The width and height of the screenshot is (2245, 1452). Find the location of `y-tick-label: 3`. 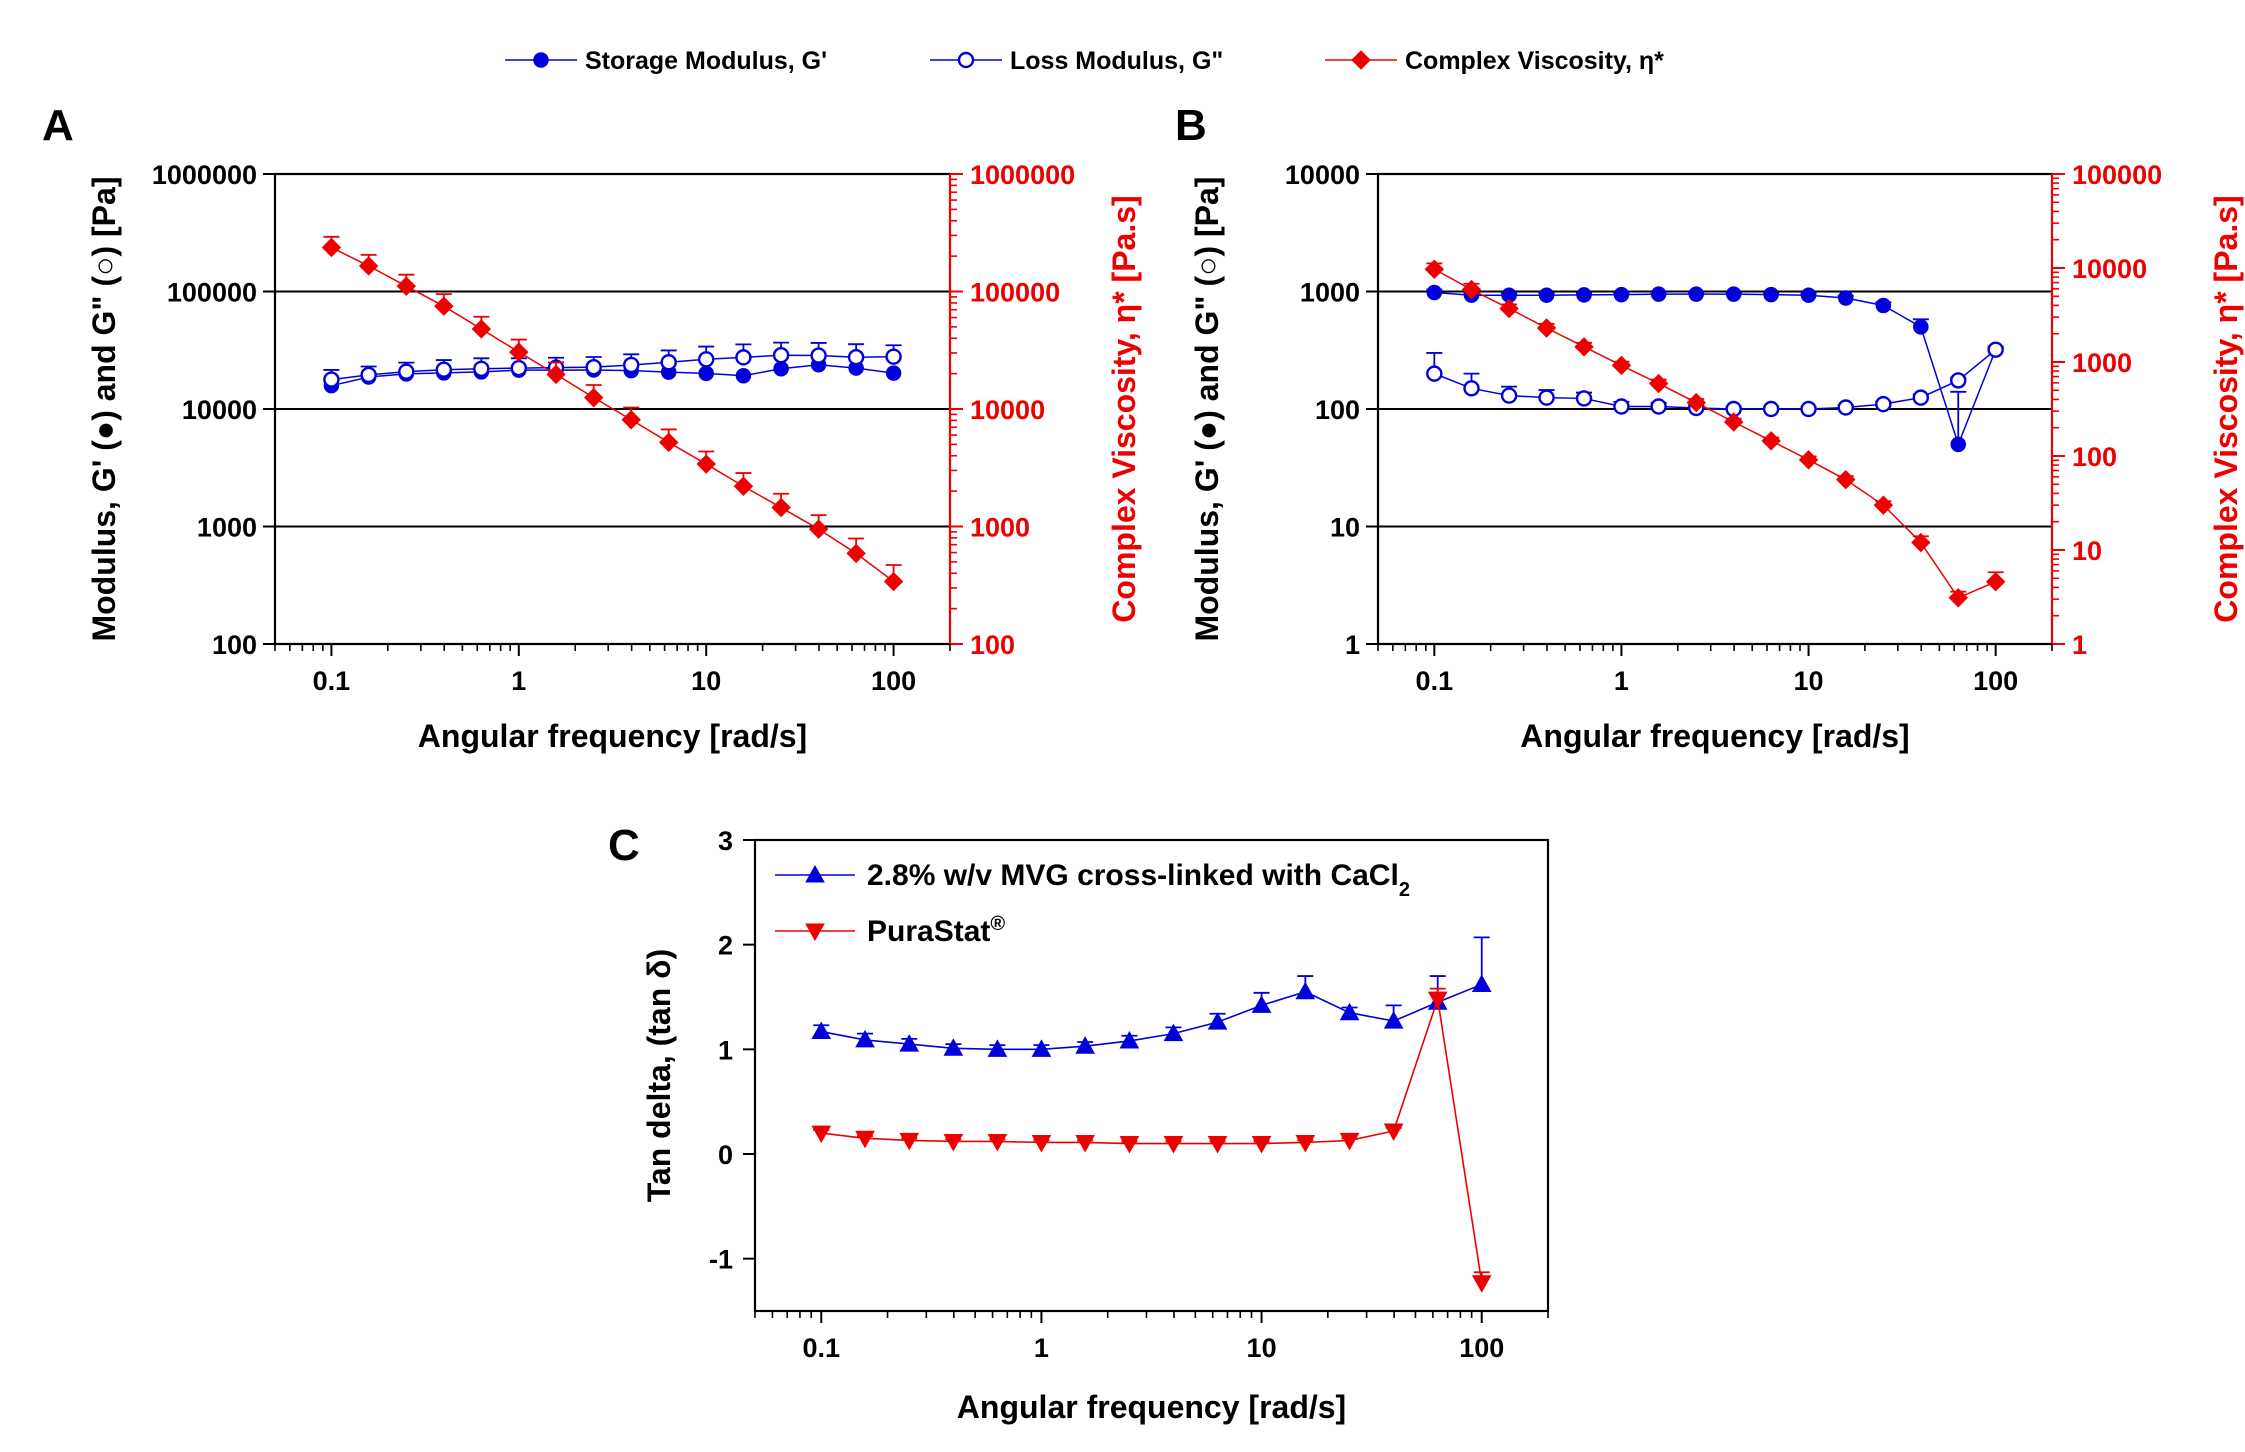

y-tick-label: 3 is located at coordinates (725, 841).